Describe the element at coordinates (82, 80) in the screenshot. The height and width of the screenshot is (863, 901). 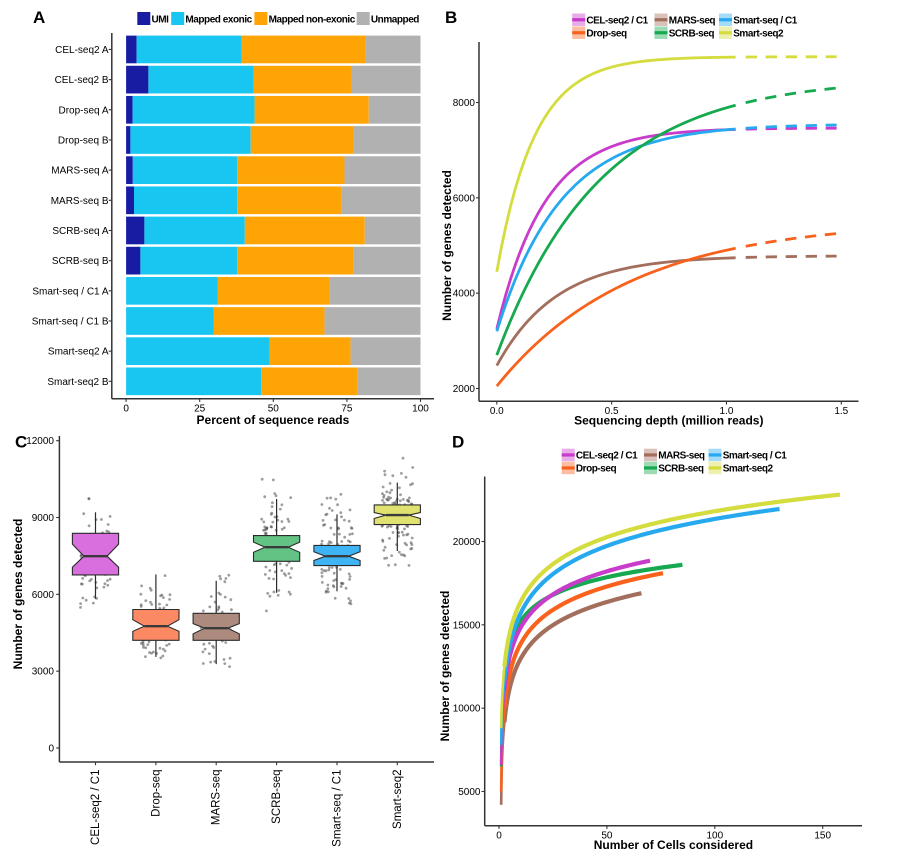
I see `svg-text: CEL-seq2 B` at that location.